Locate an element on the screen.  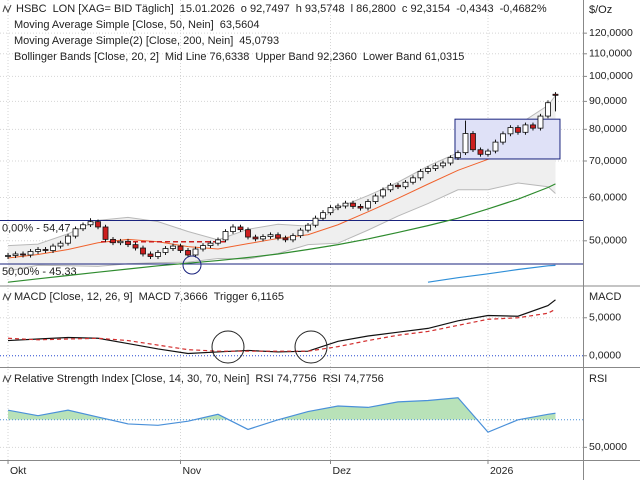
x-tick-label: Dez is located at coordinates (341, 471).